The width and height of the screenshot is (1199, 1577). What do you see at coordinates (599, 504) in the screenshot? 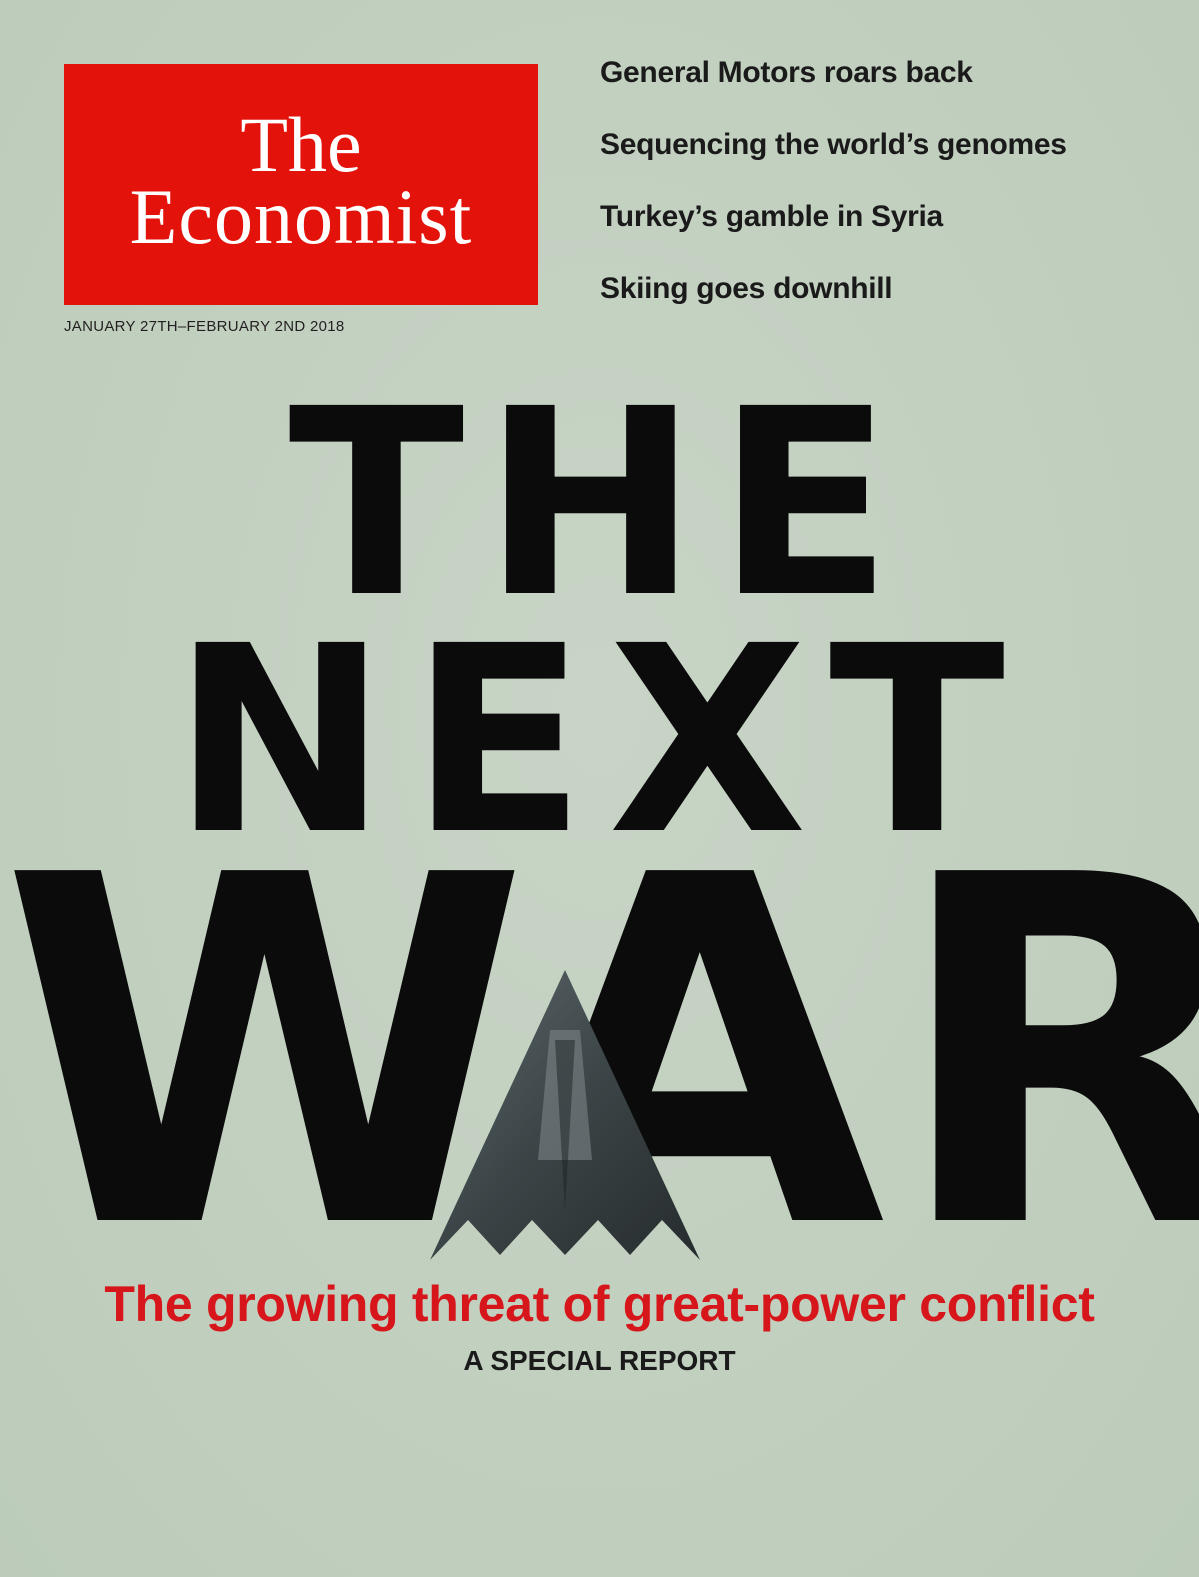
I see `cover-title-the: THE` at bounding box center [599, 504].